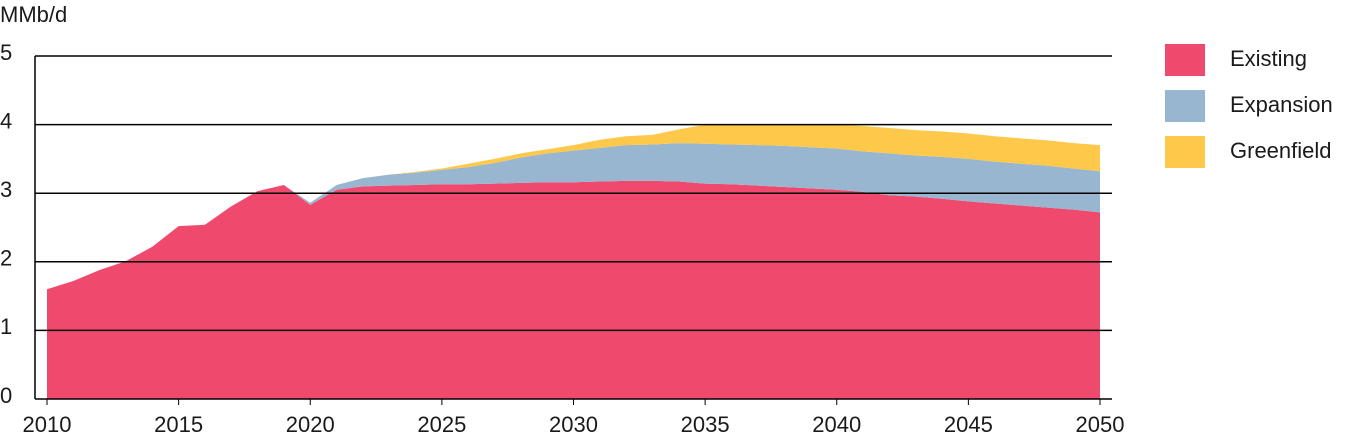 The height and width of the screenshot is (438, 1365). I want to click on y-tick-label: 3, so click(6, 189).